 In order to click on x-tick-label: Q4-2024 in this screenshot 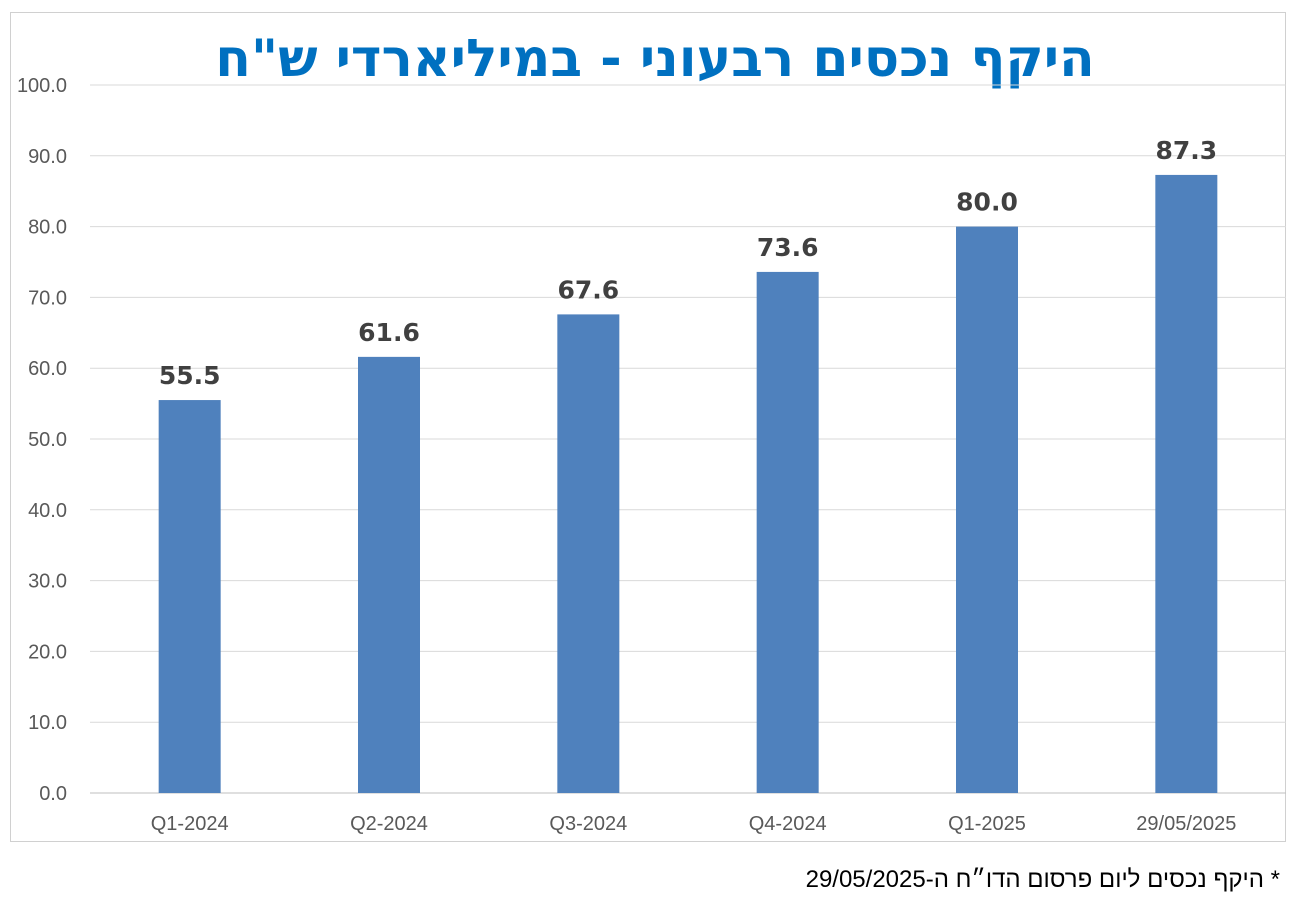, I will do `click(788, 824)`.